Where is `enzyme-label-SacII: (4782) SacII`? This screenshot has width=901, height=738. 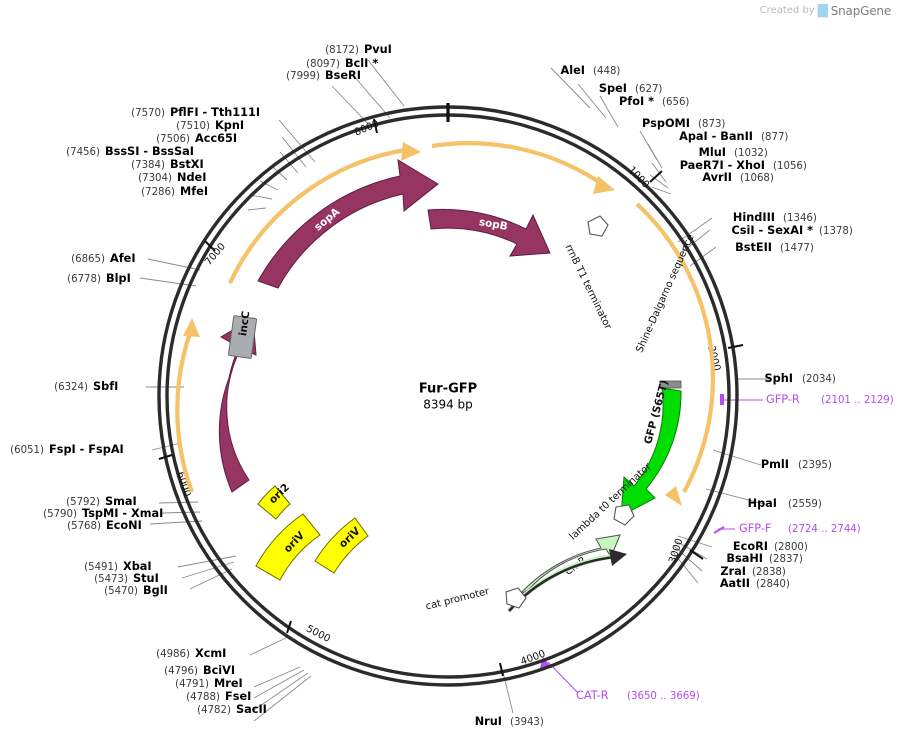
enzyme-label-SacII: (4782) SacII is located at coordinates (232, 709).